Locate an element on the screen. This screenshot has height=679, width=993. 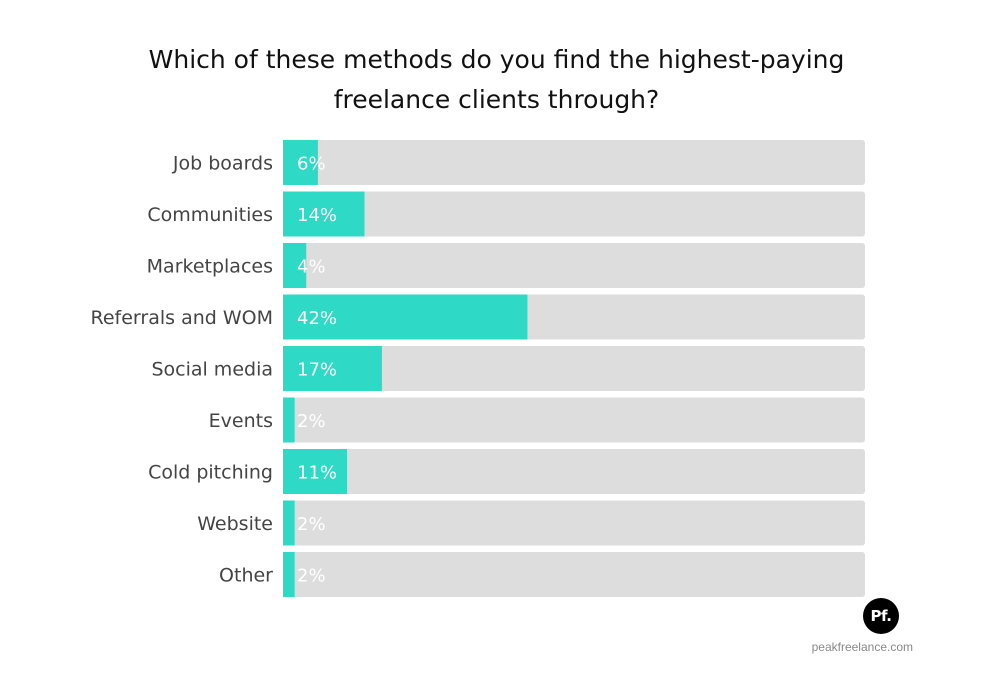
bar-referrals-and-wom is located at coordinates (405, 317).